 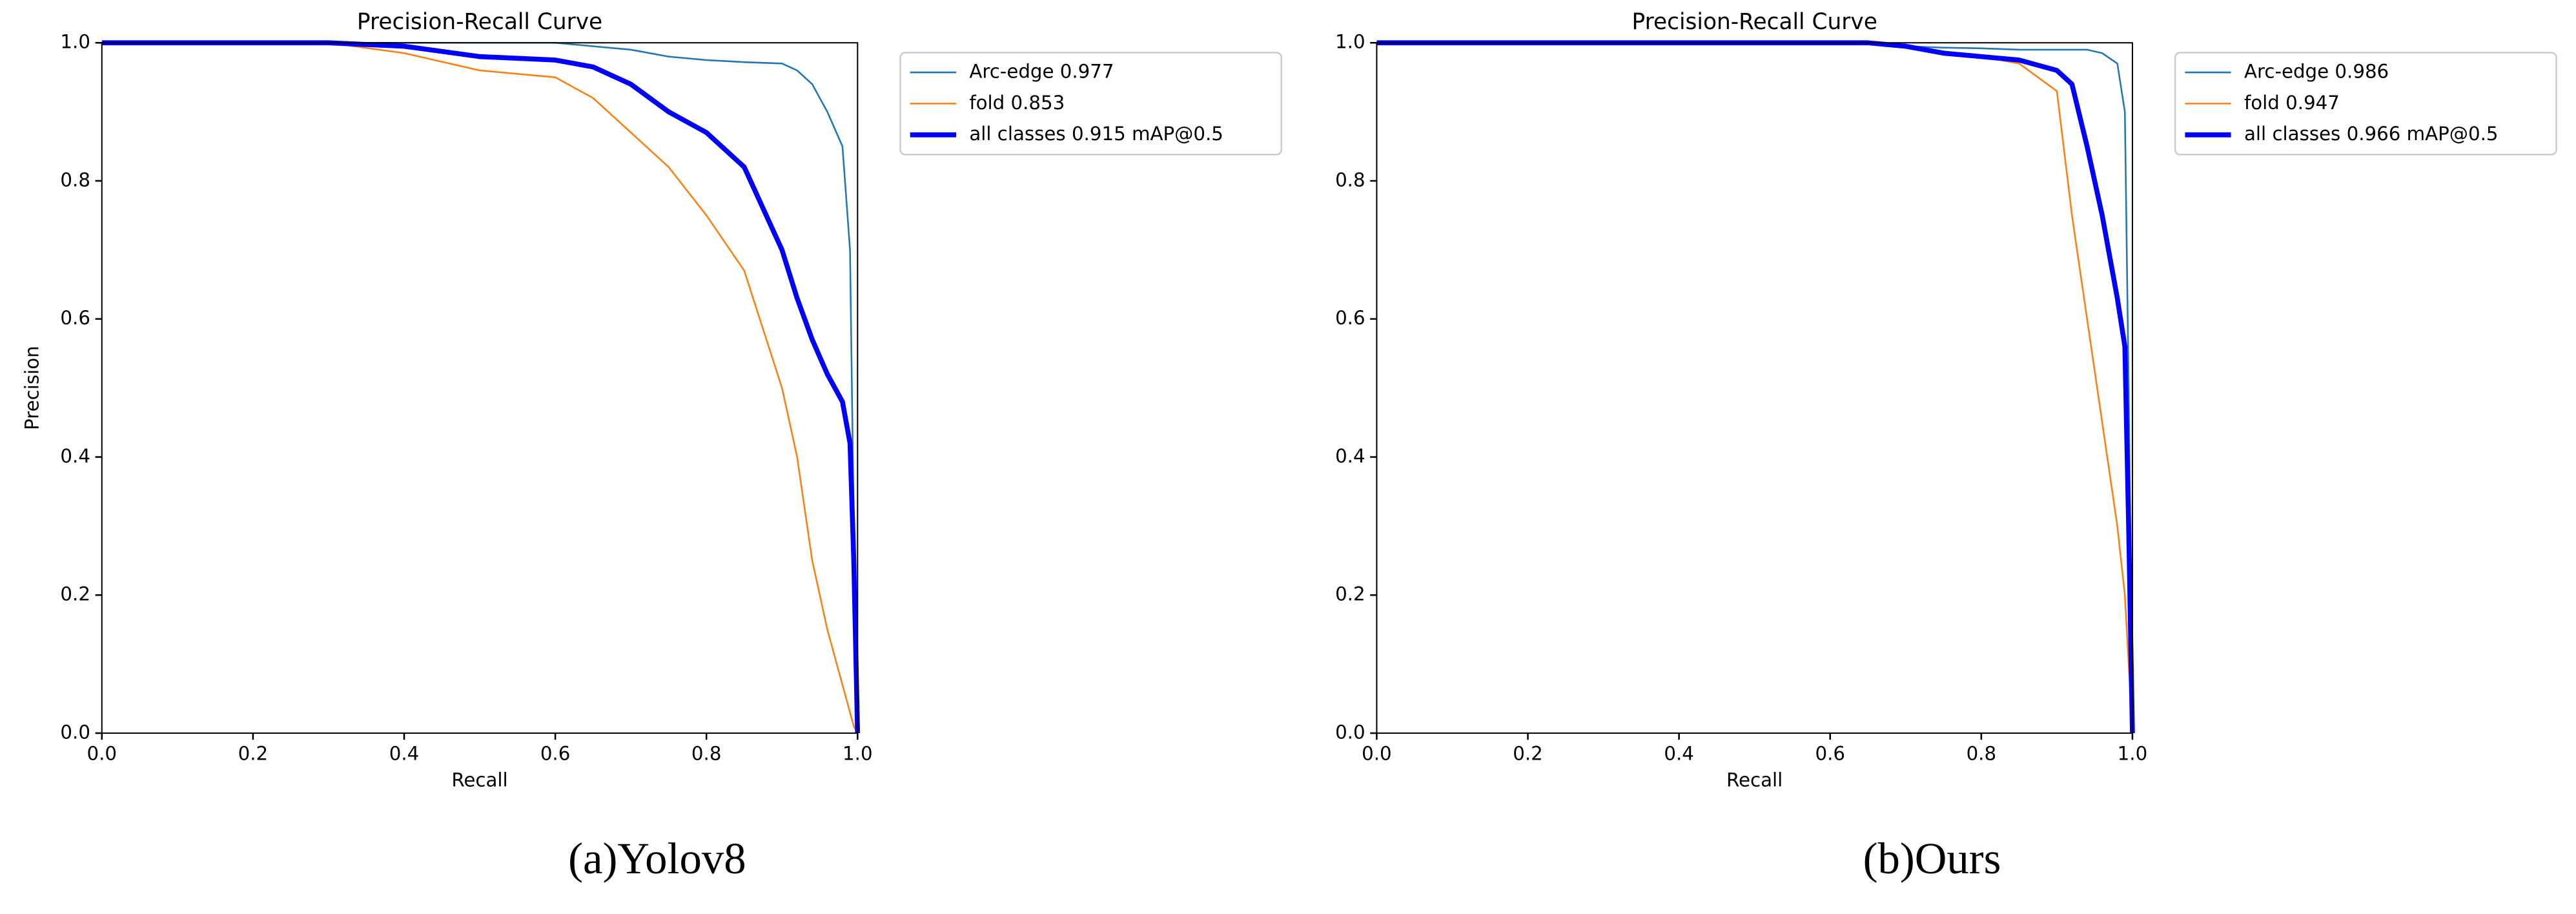 What do you see at coordinates (1932, 858) in the screenshot?
I see `caption: (b)Ours` at bounding box center [1932, 858].